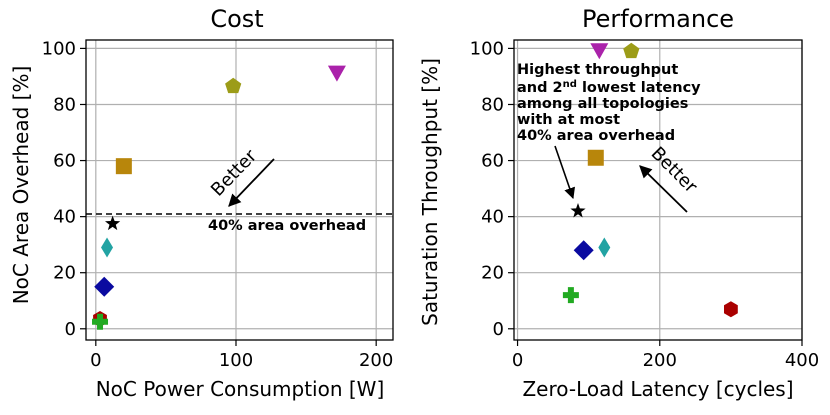 The height and width of the screenshot is (415, 830). I want to click on performance-point-triangle-down, so click(599, 51).